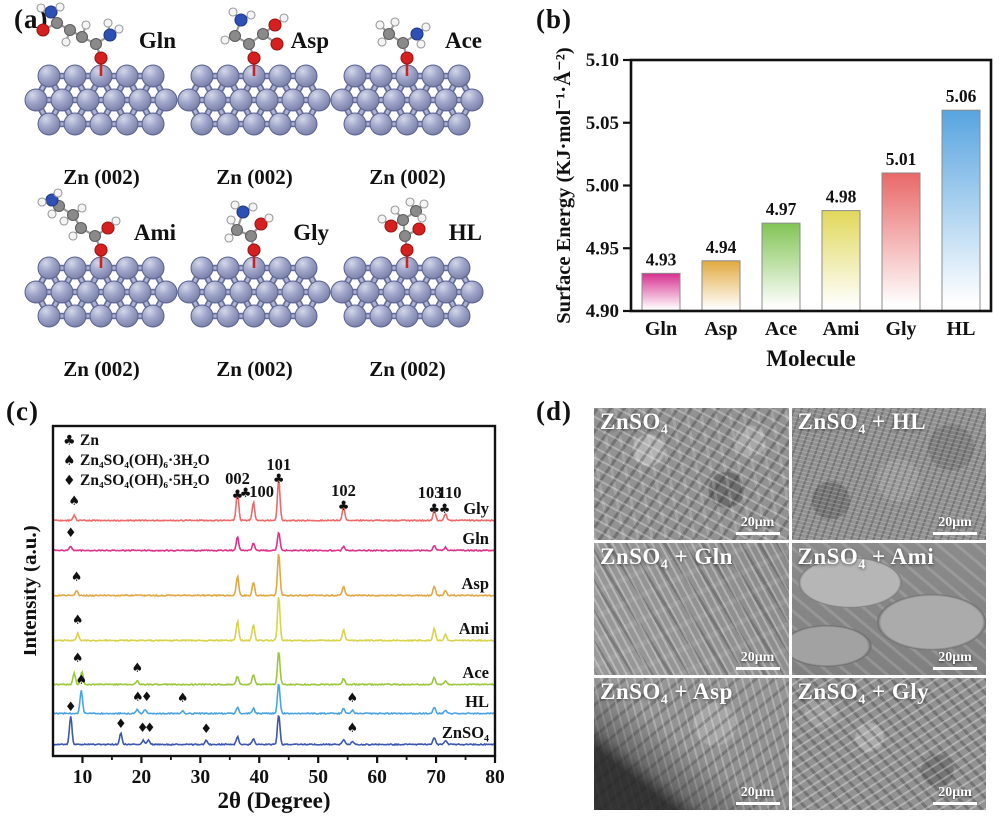 This screenshot has width=1000, height=816. I want to click on x-tick-label: Gln, so click(661, 329).